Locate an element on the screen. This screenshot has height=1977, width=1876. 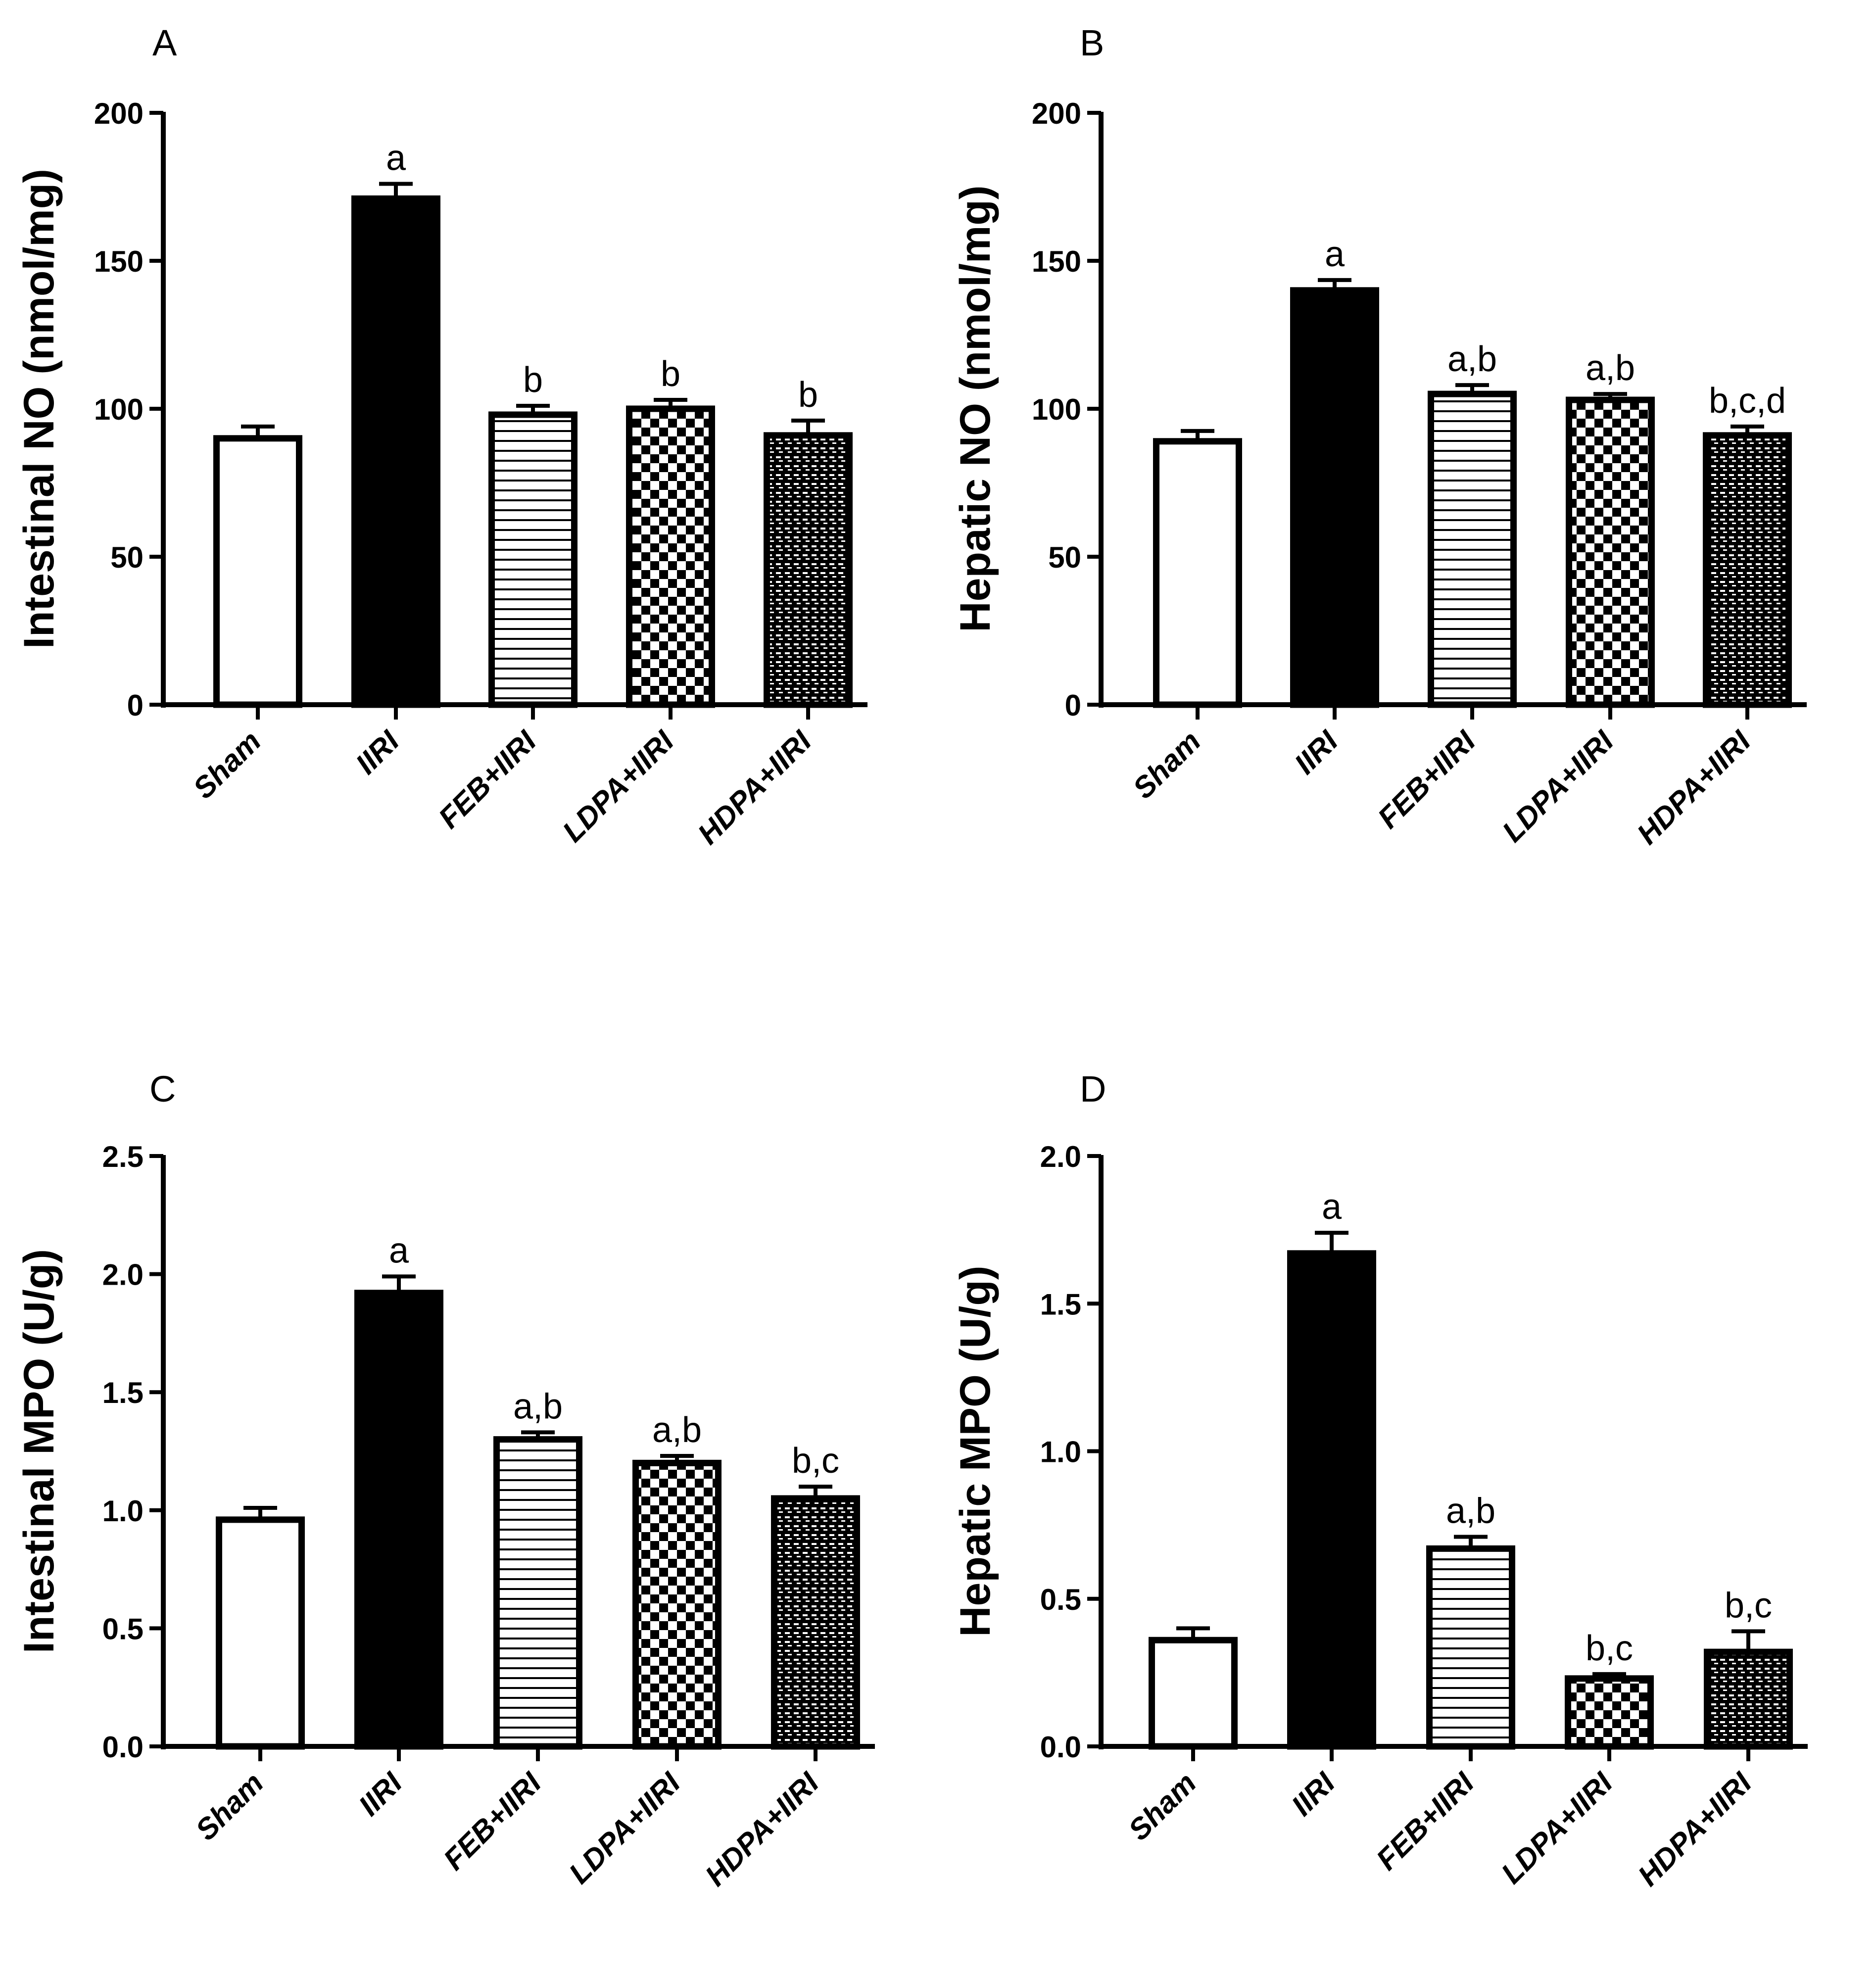
panel-letter: C is located at coordinates (162, 1088).